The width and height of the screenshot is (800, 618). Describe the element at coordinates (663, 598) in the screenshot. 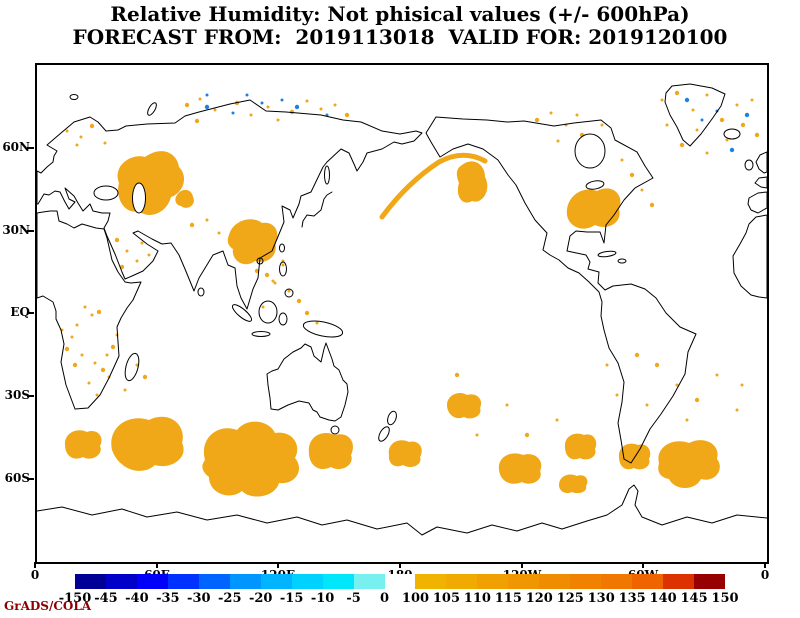

I see `colorbar-label-19: 140` at that location.